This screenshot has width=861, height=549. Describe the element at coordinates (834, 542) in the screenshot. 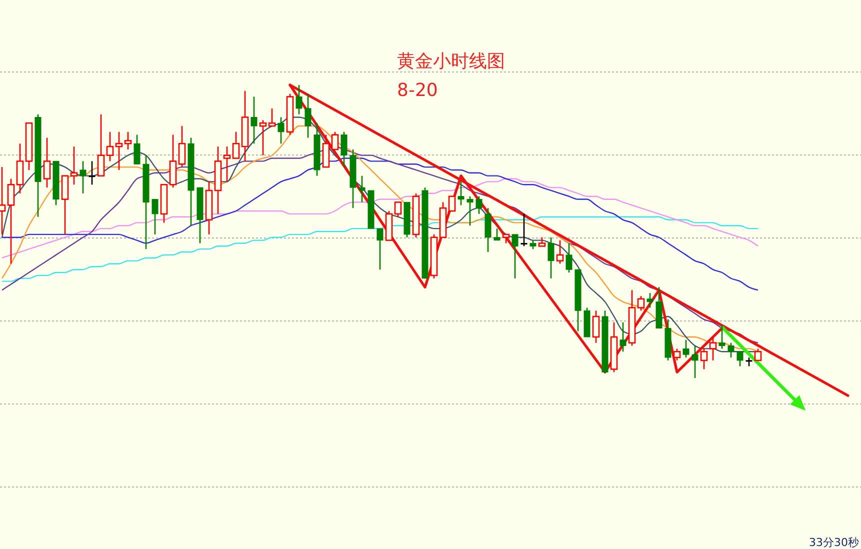

I see `text: 33分30秒` at that location.